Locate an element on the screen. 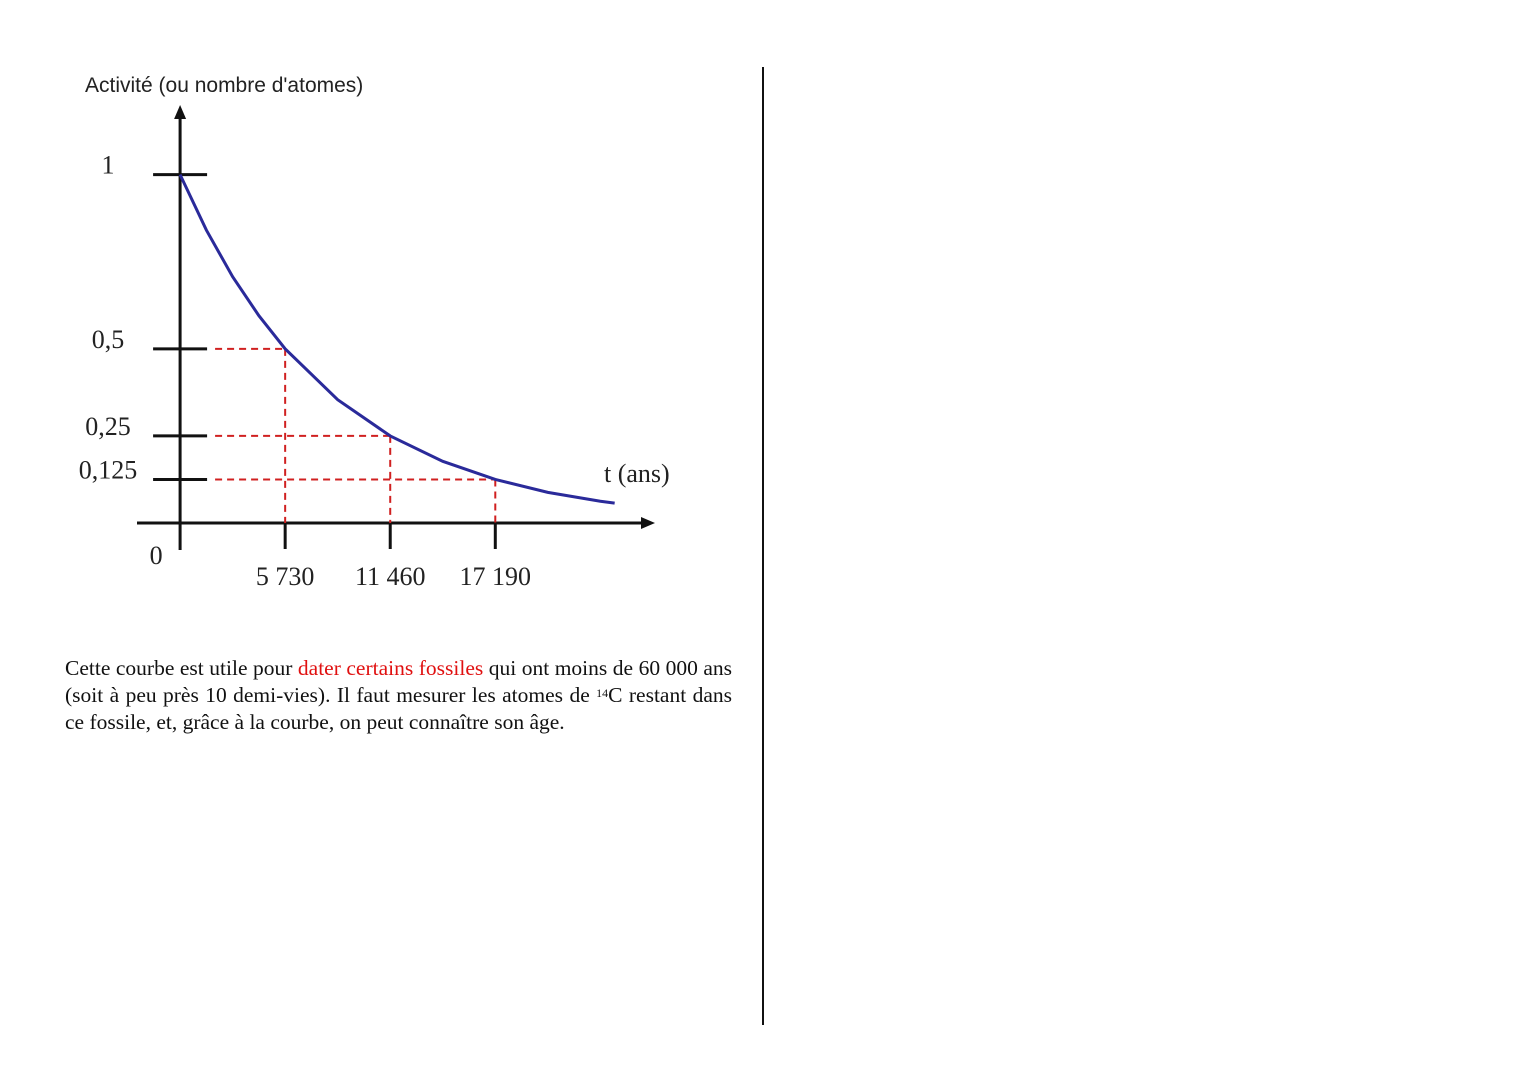  y-tick-label: 1 is located at coordinates (108, 165).